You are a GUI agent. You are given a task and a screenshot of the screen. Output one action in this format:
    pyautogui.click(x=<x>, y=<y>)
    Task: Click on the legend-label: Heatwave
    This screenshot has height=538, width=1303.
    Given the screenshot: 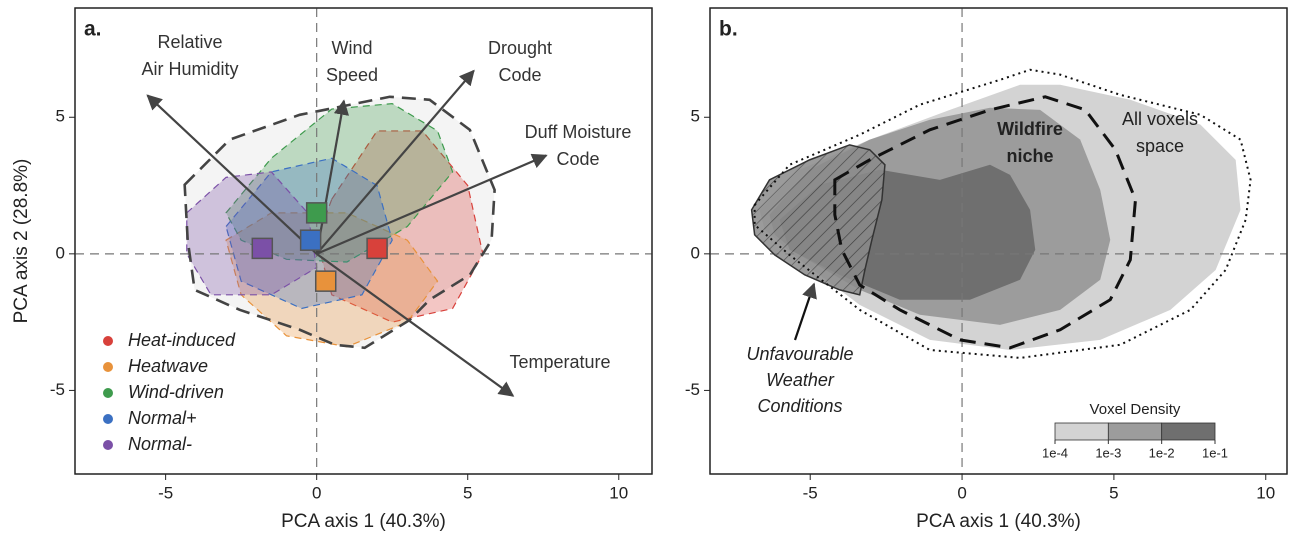 What is the action you would take?
    pyautogui.click(x=168, y=366)
    